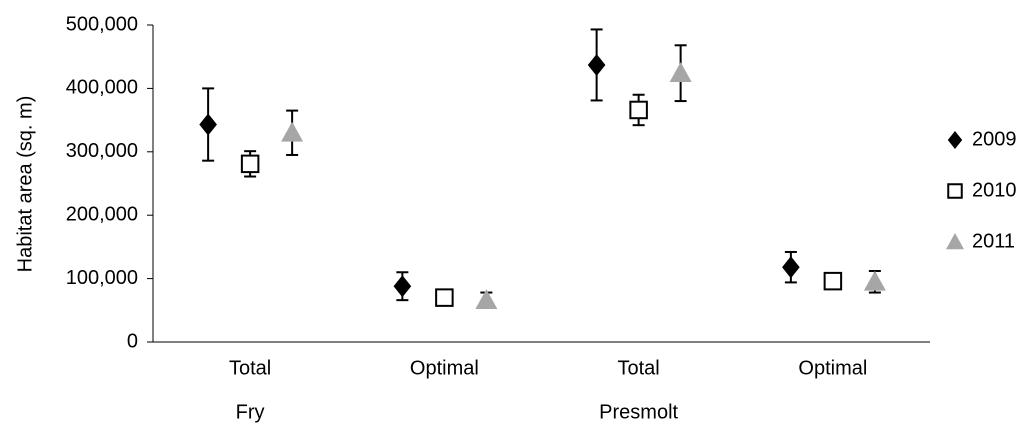 Image resolution: width=1024 pixels, height=426 pixels. Describe the element at coordinates (993, 241) in the screenshot. I see `legend-label: 2011` at that location.